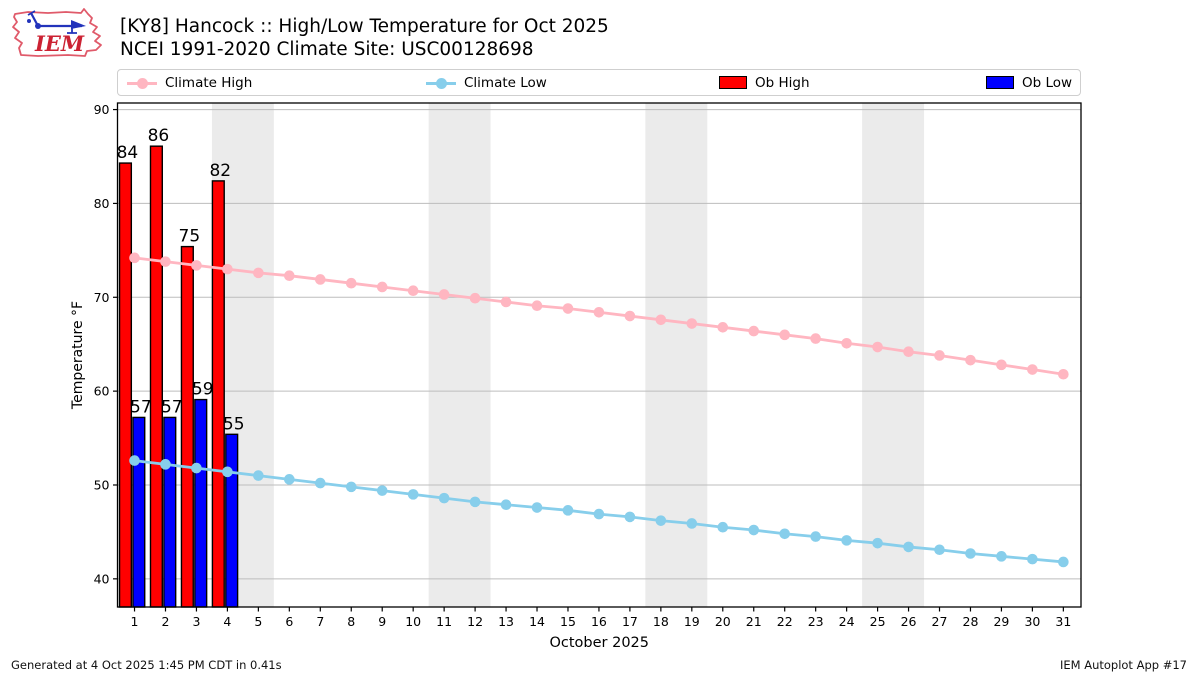 The height and width of the screenshot is (675, 1200). I want to click on x-tick-label: 15, so click(568, 621).